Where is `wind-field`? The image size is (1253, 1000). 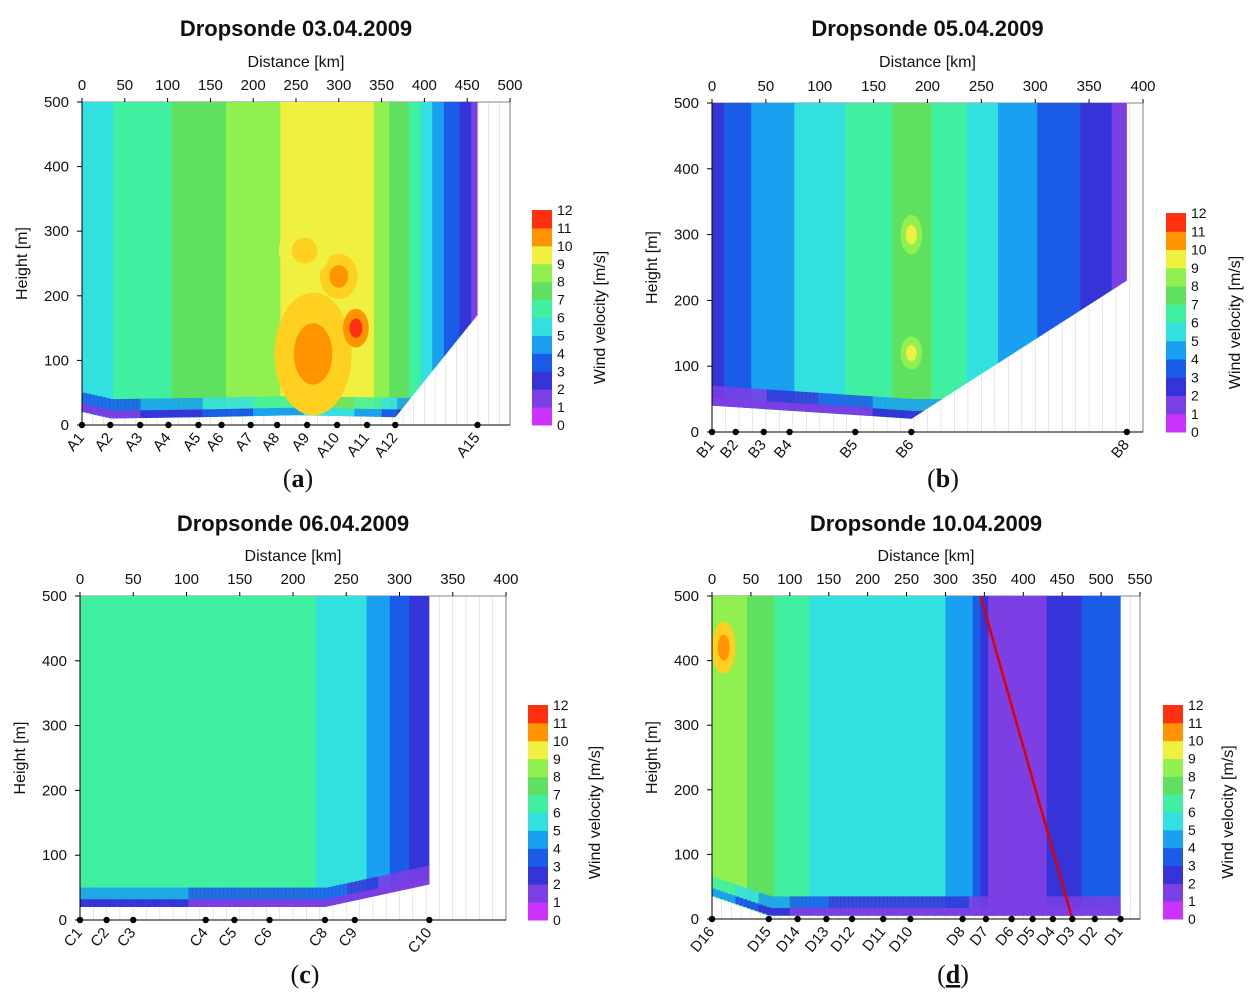
wind-field is located at coordinates (255, 752).